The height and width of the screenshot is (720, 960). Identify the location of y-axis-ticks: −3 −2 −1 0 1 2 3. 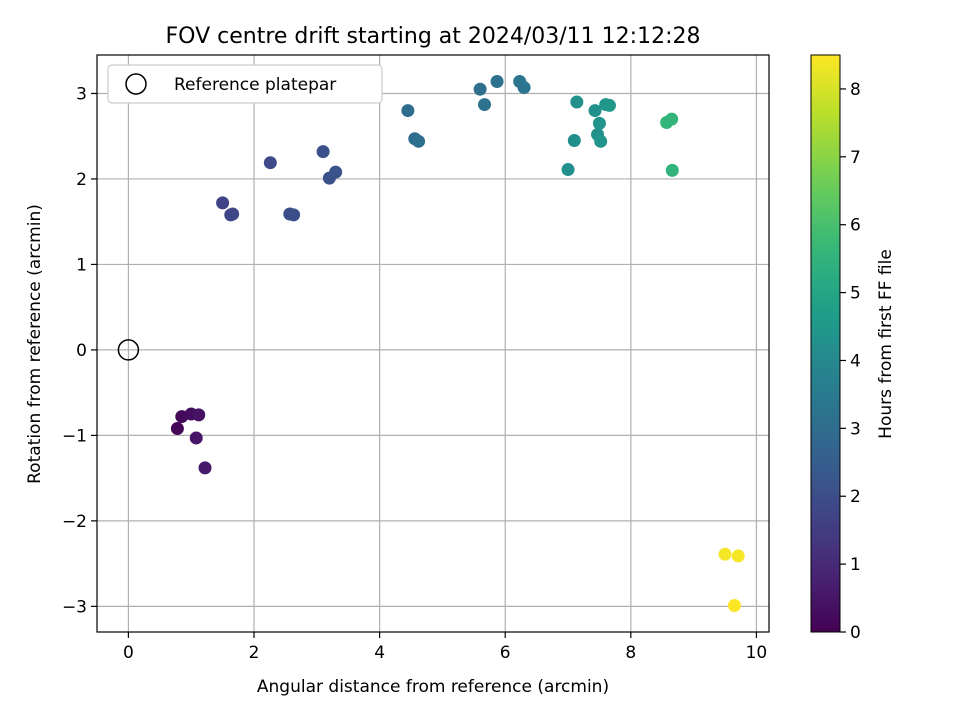
(79, 350).